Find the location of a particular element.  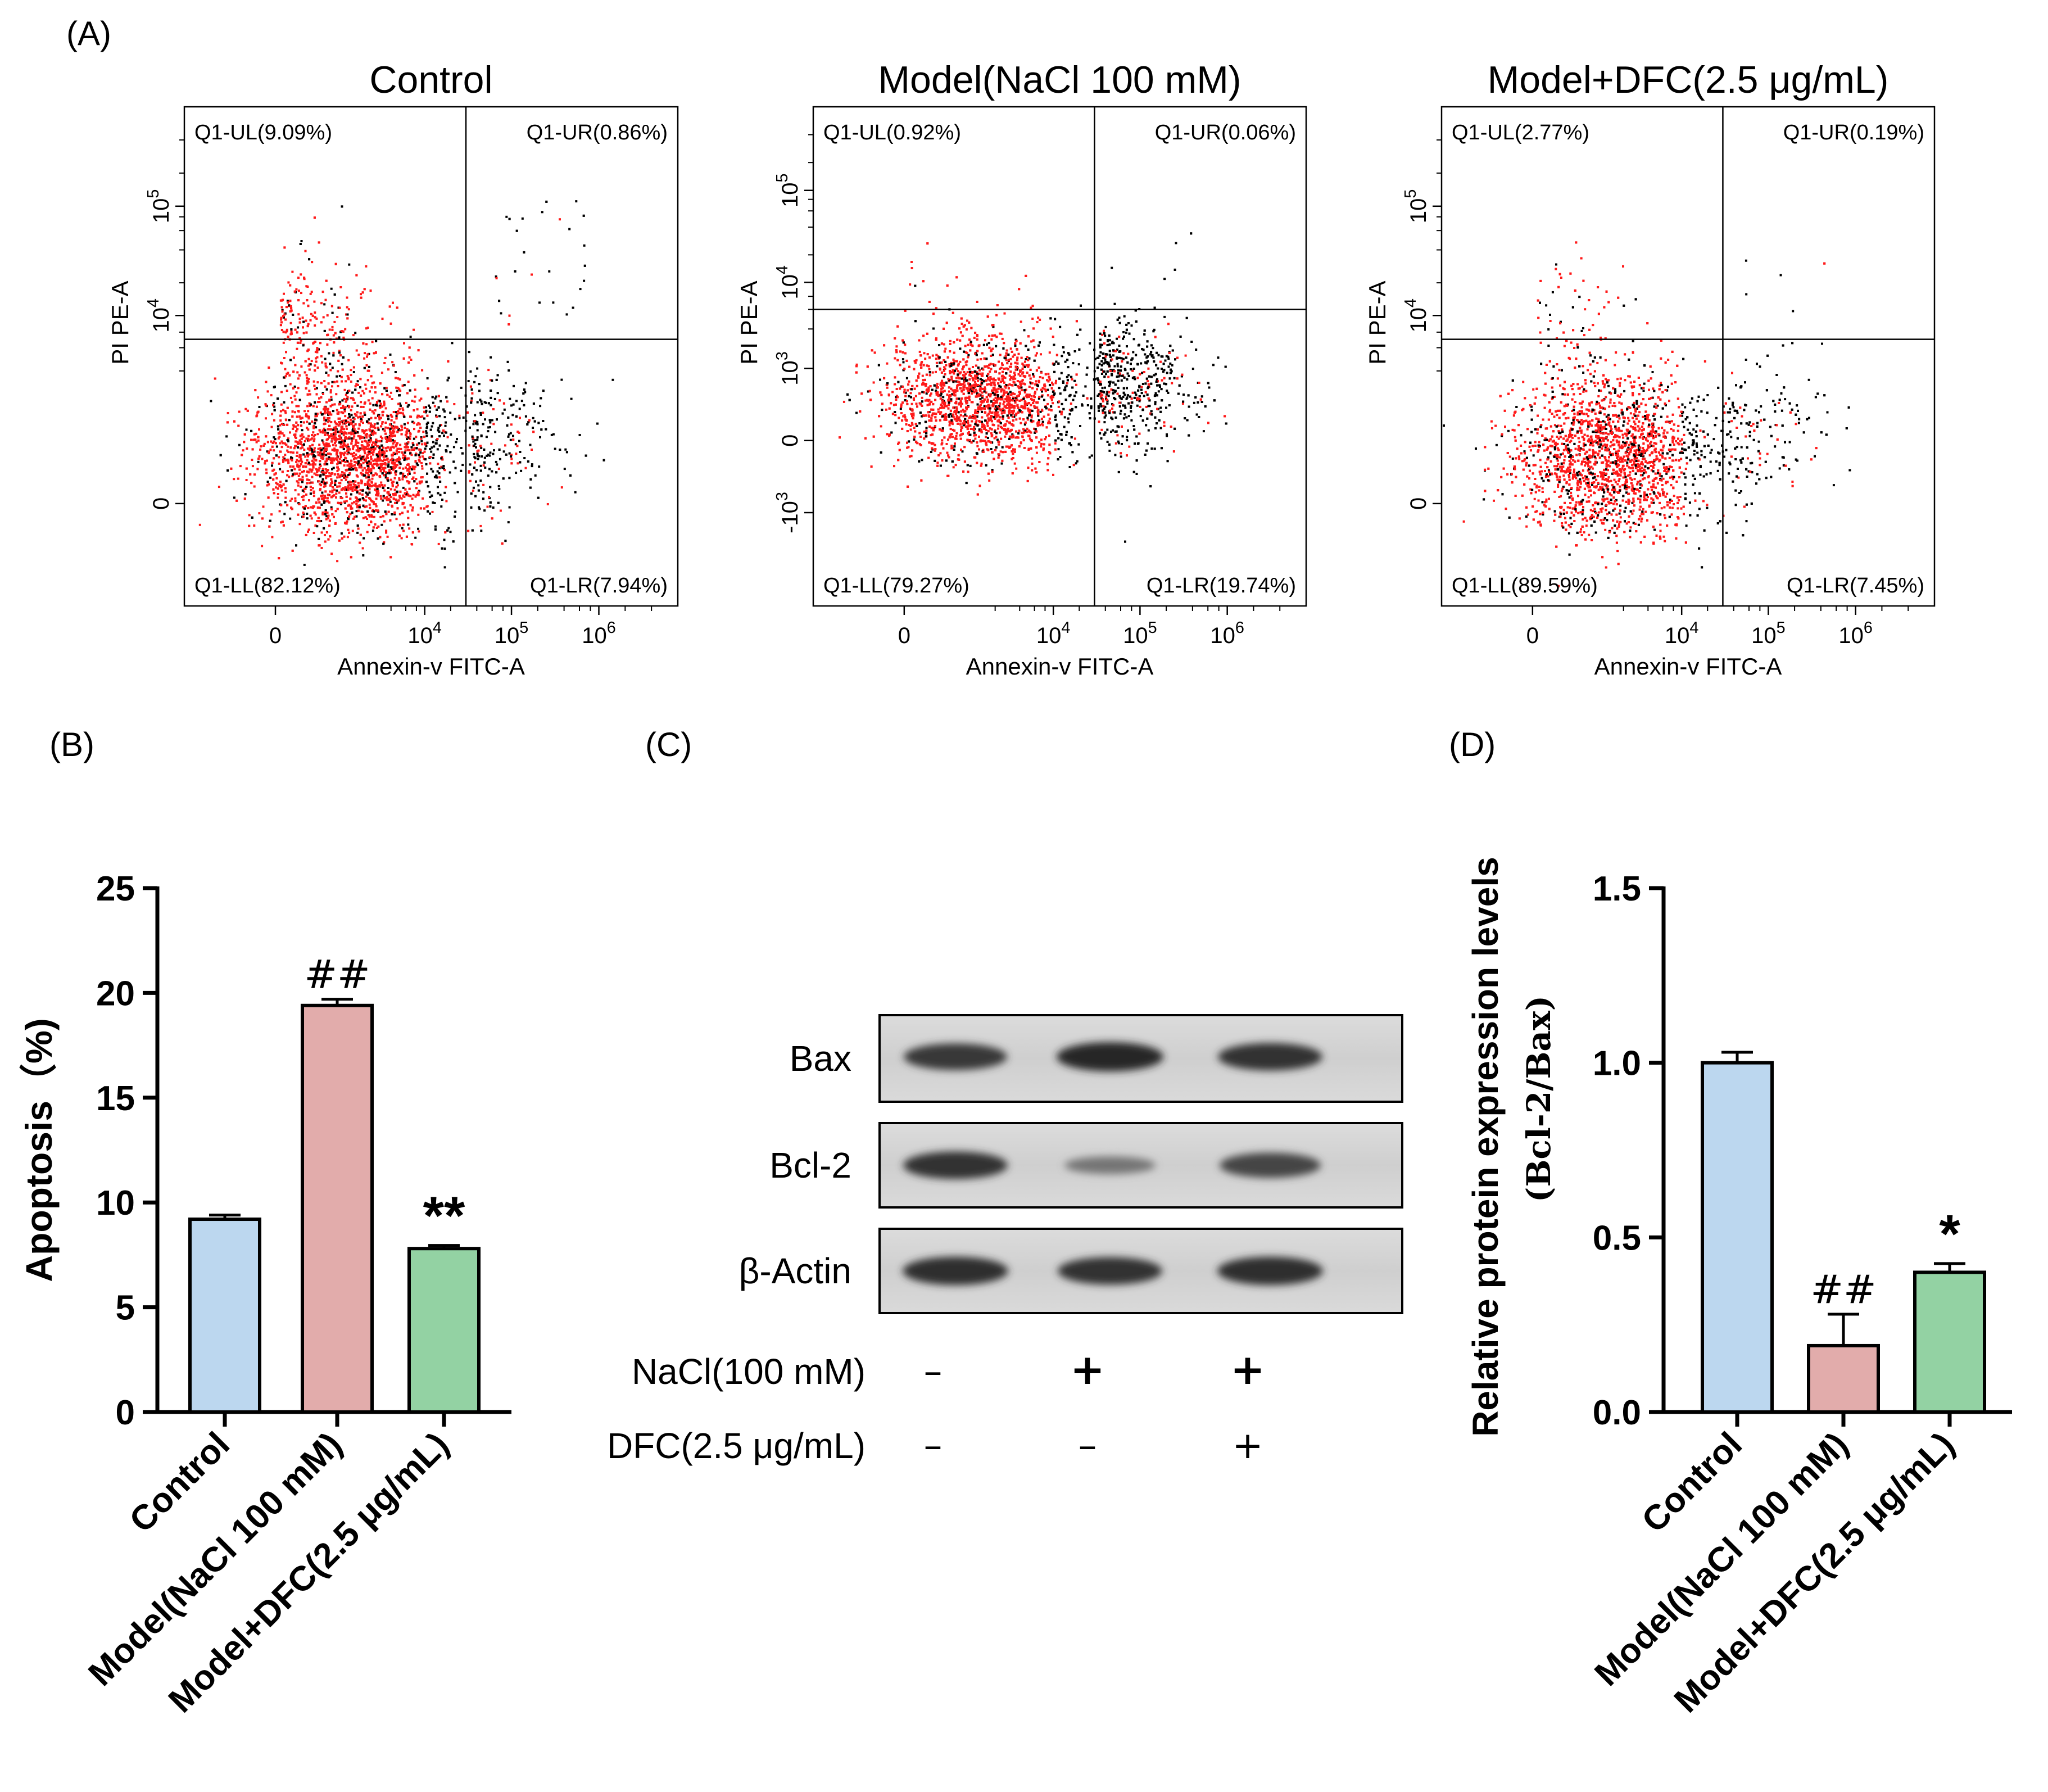

quadrant-label-ur: Q1-UR(0.06%) is located at coordinates (1225, 132).